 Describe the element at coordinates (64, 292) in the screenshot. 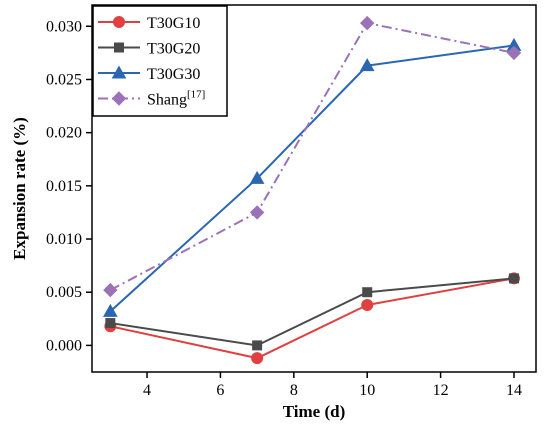

I see `y-tick-label: 0.005` at that location.